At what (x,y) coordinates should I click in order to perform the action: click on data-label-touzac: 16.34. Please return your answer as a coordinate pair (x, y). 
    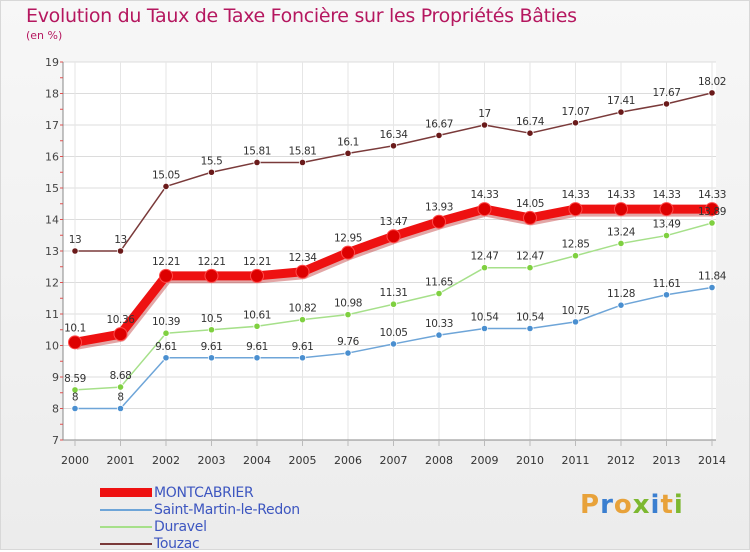
    Looking at the image, I should click on (393, 135).